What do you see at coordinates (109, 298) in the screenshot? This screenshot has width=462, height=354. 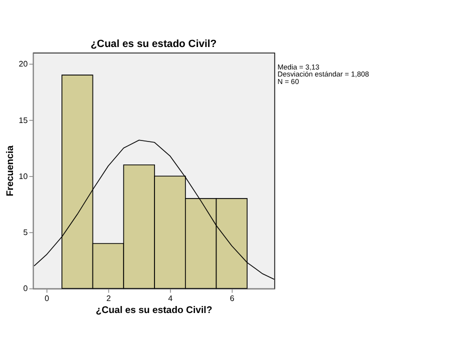 I see `x-tick-label: 2` at bounding box center [109, 298].